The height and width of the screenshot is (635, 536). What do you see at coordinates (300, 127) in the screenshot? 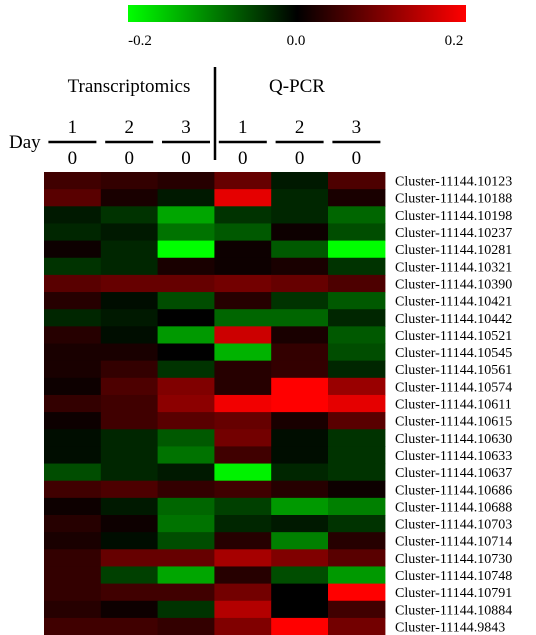
I see `column-numerator: 2` at bounding box center [300, 127].